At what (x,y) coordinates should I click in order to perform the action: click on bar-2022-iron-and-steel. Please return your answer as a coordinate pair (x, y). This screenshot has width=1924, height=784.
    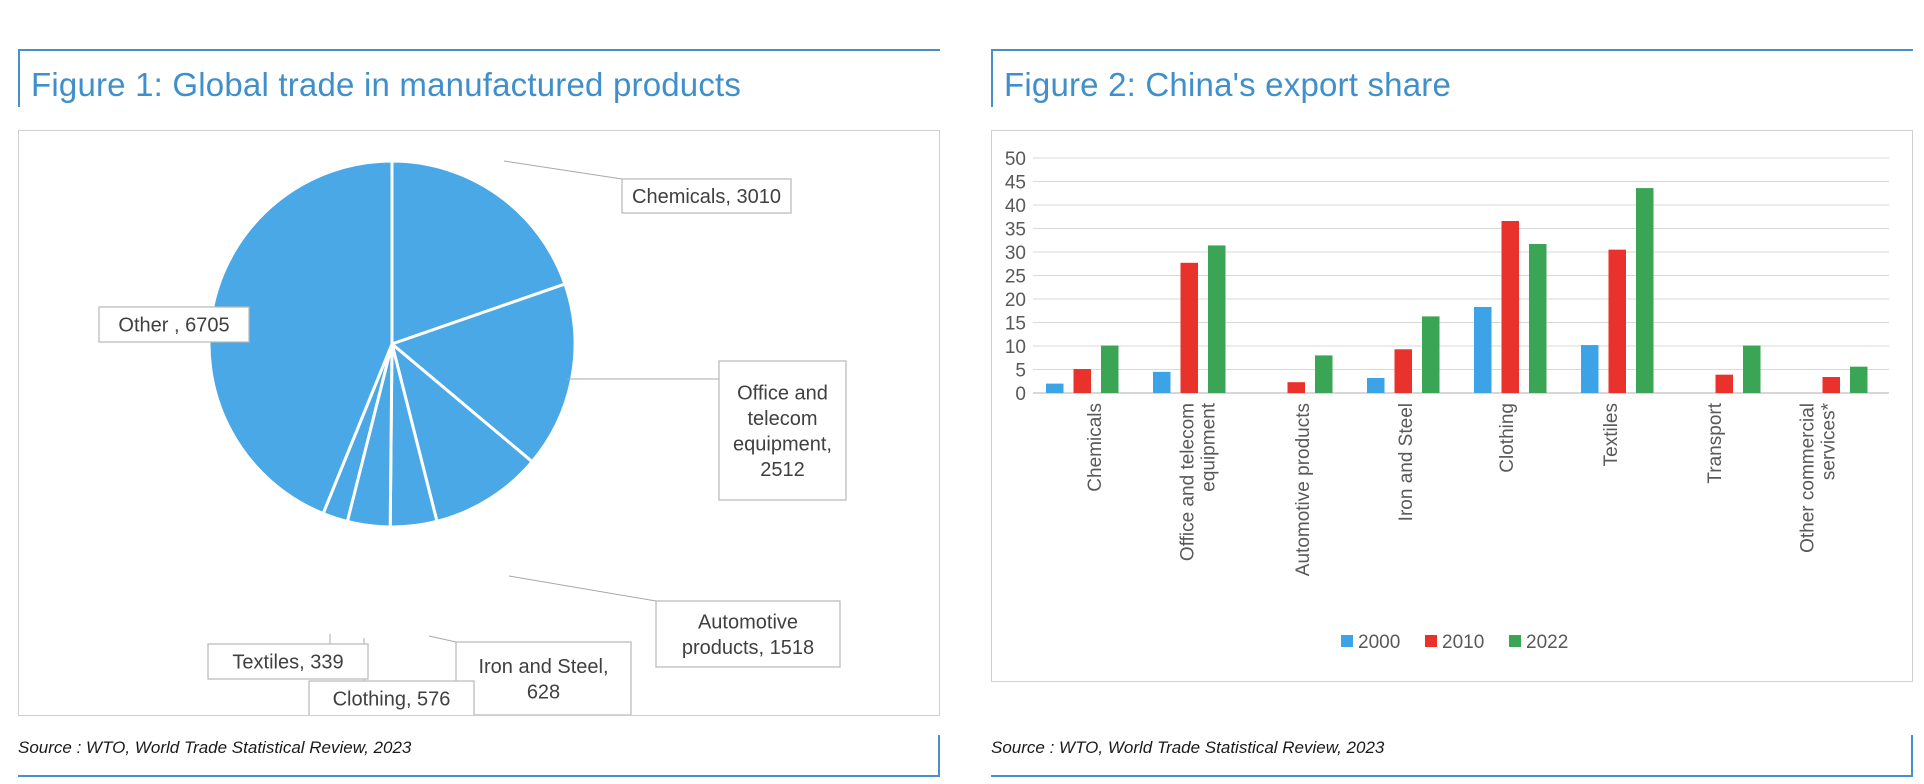
    Looking at the image, I should click on (1431, 354).